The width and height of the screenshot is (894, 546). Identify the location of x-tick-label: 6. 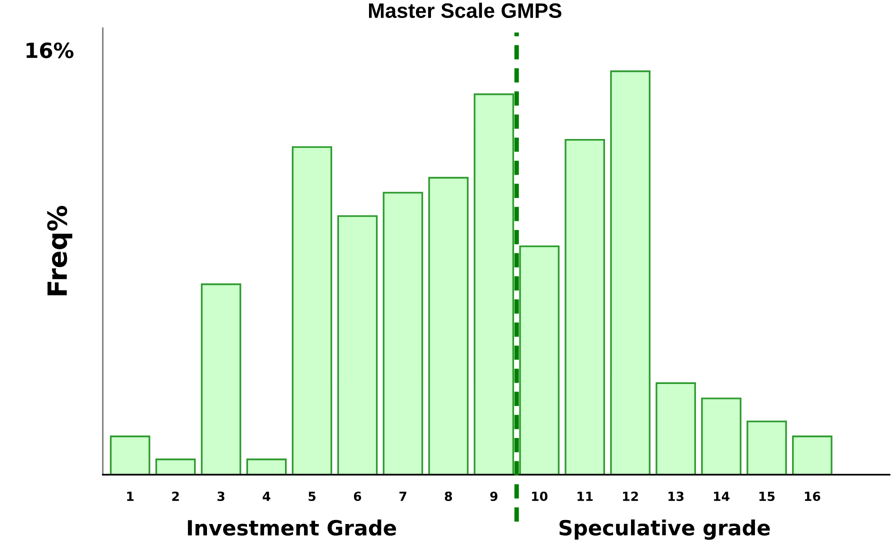
(358, 497).